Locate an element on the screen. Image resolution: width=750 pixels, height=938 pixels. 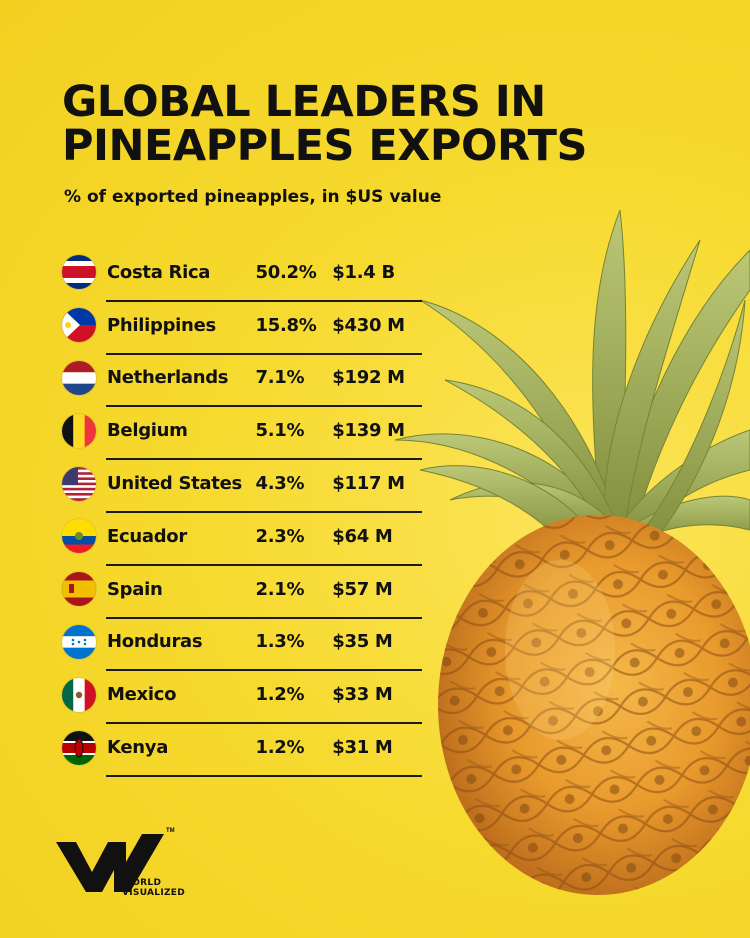
export-value: $139 M is located at coordinates (368, 431).